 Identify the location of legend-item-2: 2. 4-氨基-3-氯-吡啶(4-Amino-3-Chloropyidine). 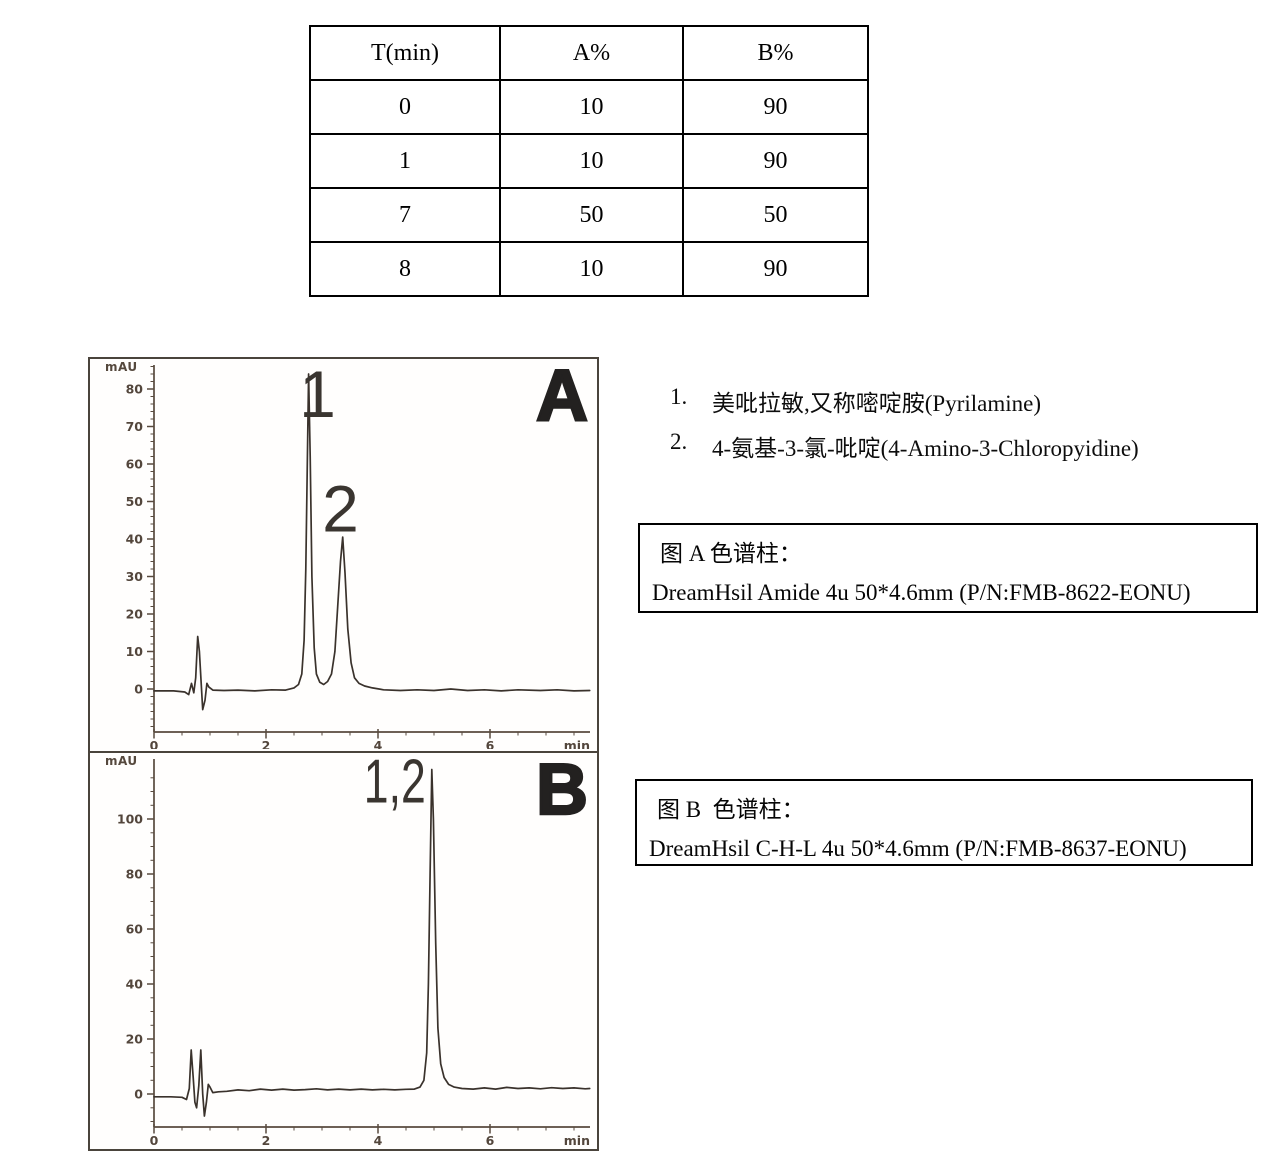
(904, 446).